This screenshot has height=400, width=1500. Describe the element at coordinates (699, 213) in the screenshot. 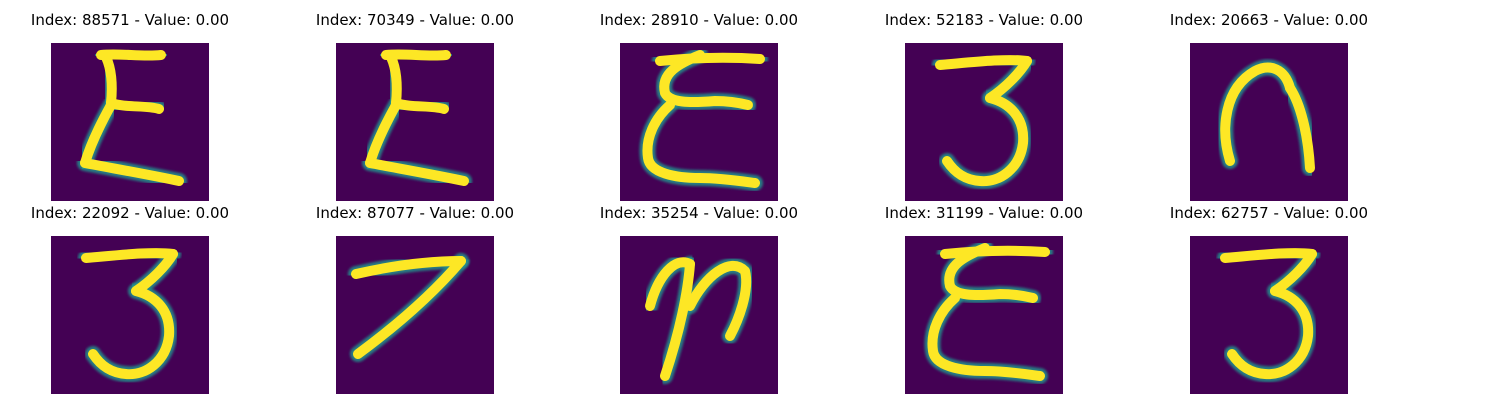

I see `panel-title: Index: 35254 - Value: 0.00` at that location.